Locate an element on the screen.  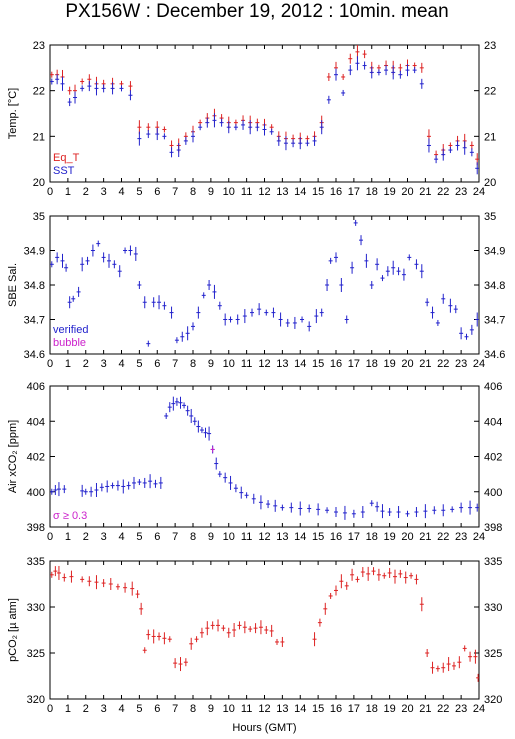
x-tick-label: 13 is located at coordinates (282, 192).